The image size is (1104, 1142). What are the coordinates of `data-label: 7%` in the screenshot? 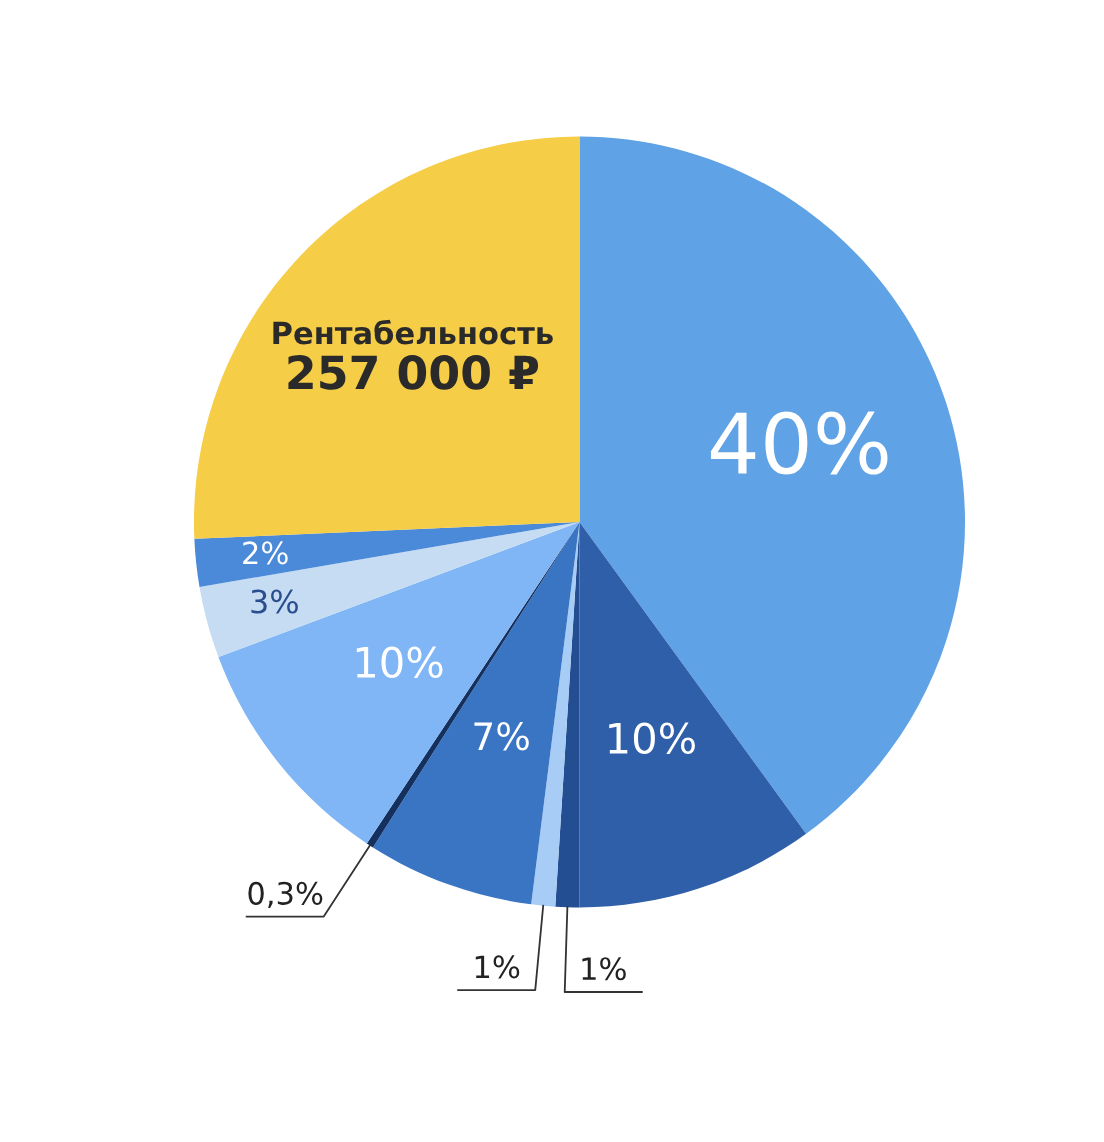 It's located at (501, 736).